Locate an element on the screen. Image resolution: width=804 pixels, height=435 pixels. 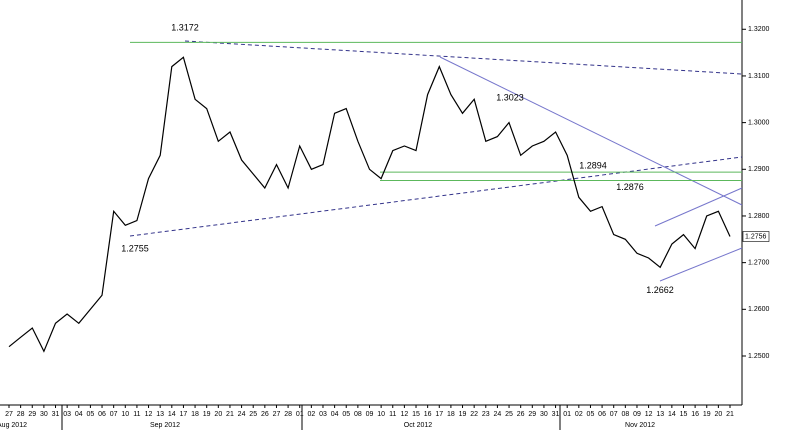
price-tag is located at coordinates (756, 236).